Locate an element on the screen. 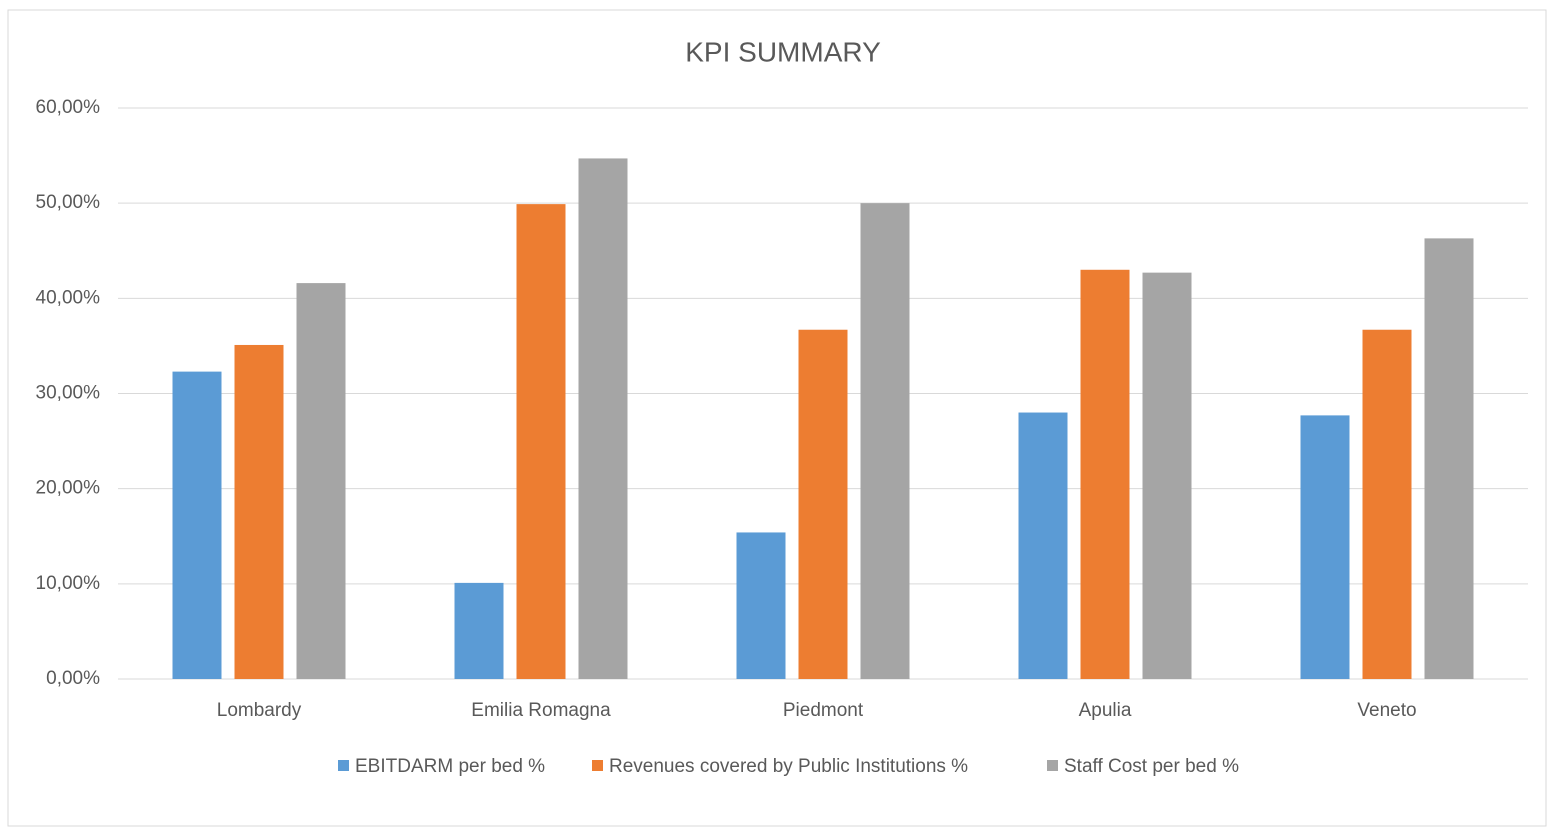 This screenshot has height=828, width=1547. y-tick-label: 60,00% is located at coordinates (68, 107).